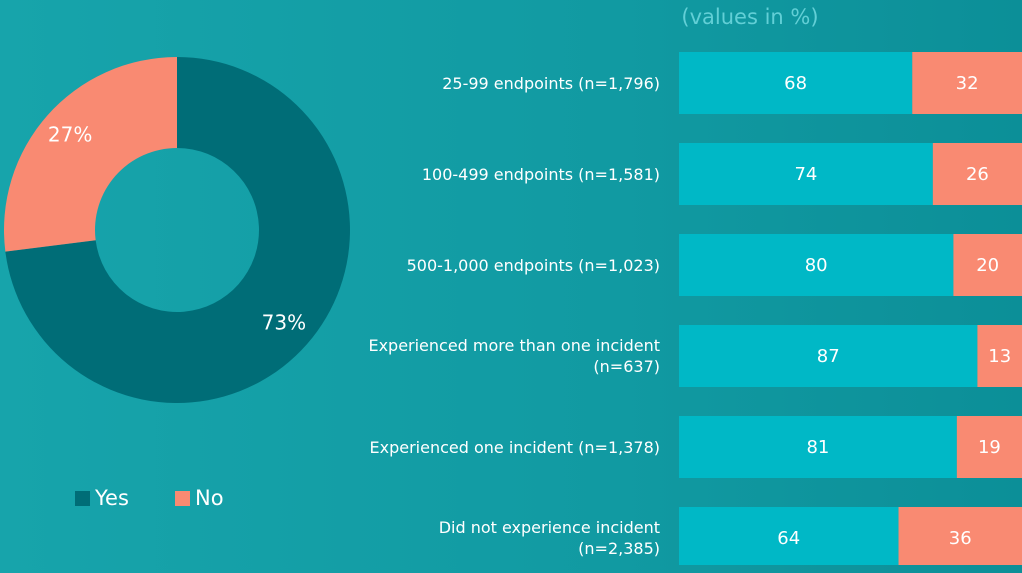 The height and width of the screenshot is (573, 1022). Describe the element at coordinates (533, 265) in the screenshot. I see `category-label: 500-1,000 endpoints (n=1,023)` at that location.